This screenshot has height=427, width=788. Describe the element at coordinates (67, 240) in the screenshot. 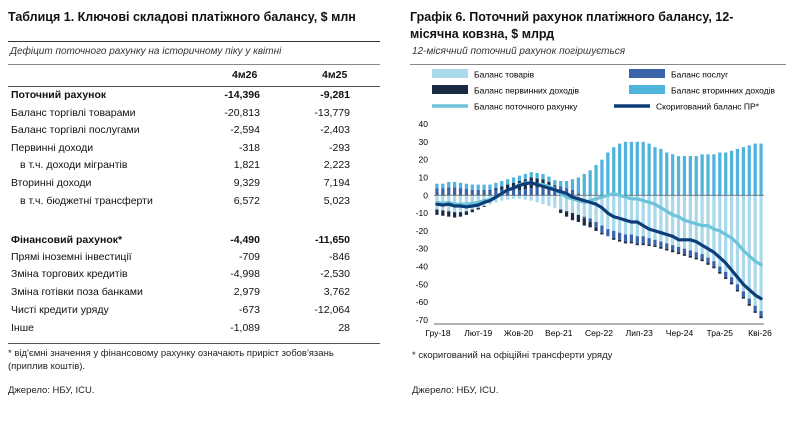

I see `row-label: Фінансовий рахунок*` at that location.